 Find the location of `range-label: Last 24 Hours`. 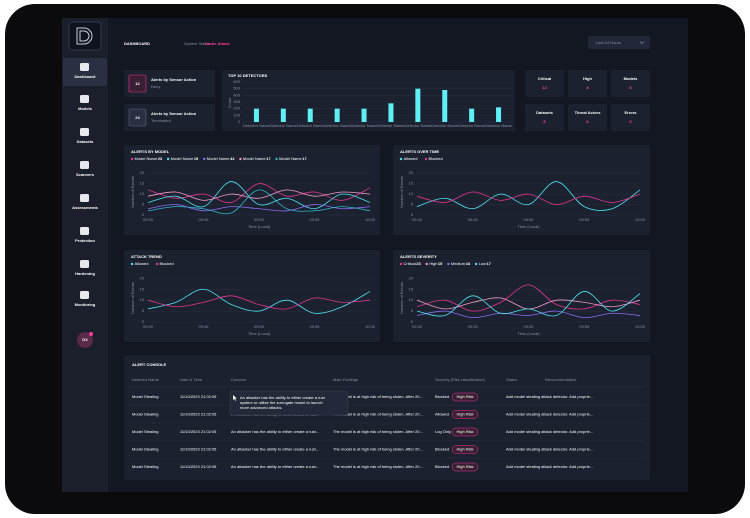

range-label: Last 24 Hours is located at coordinates (608, 42).